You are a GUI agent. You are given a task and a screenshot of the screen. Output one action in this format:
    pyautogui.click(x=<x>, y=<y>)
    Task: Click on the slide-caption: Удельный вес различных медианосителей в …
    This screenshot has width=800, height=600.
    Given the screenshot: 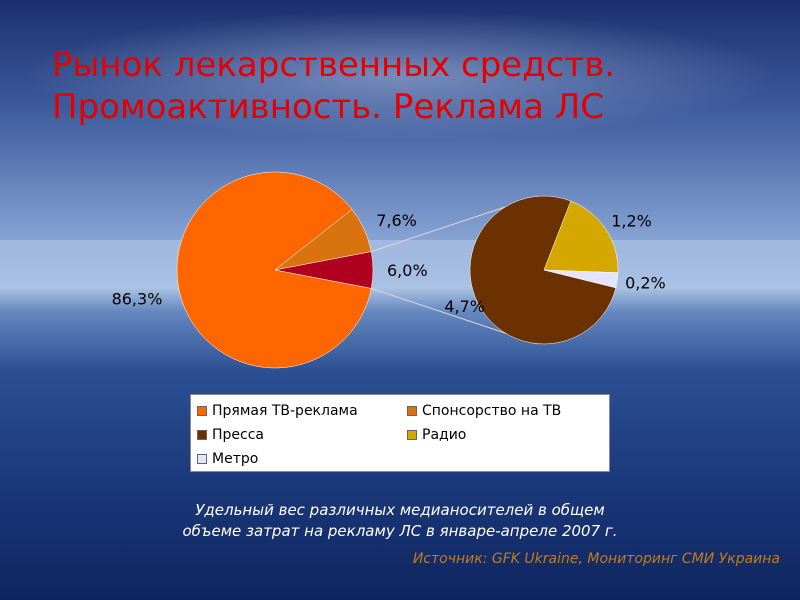 What is the action you would take?
    pyautogui.click(x=400, y=521)
    